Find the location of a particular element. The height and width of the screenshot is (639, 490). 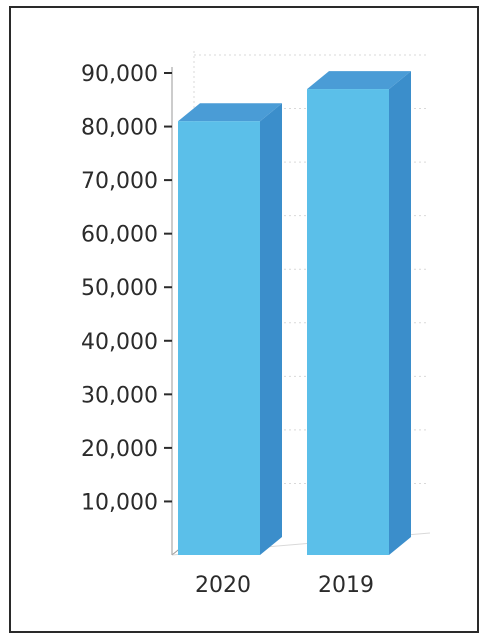

x-category-label: 2020 is located at coordinates (223, 585).